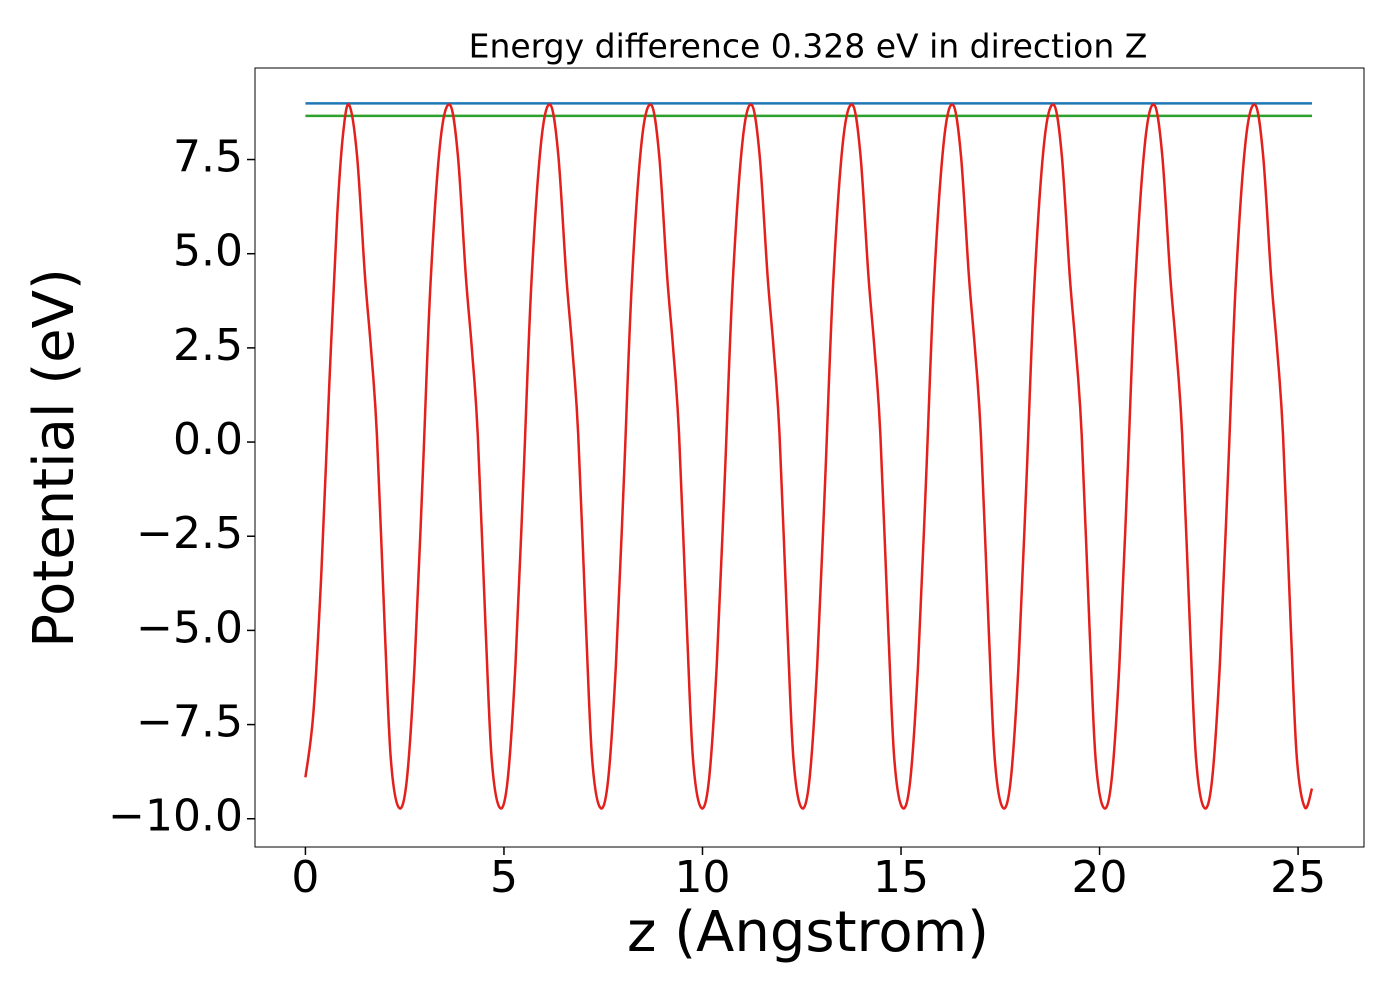 The image size is (1400, 1000). What do you see at coordinates (1298, 877) in the screenshot?
I see `x-tick-label: 25` at bounding box center [1298, 877].